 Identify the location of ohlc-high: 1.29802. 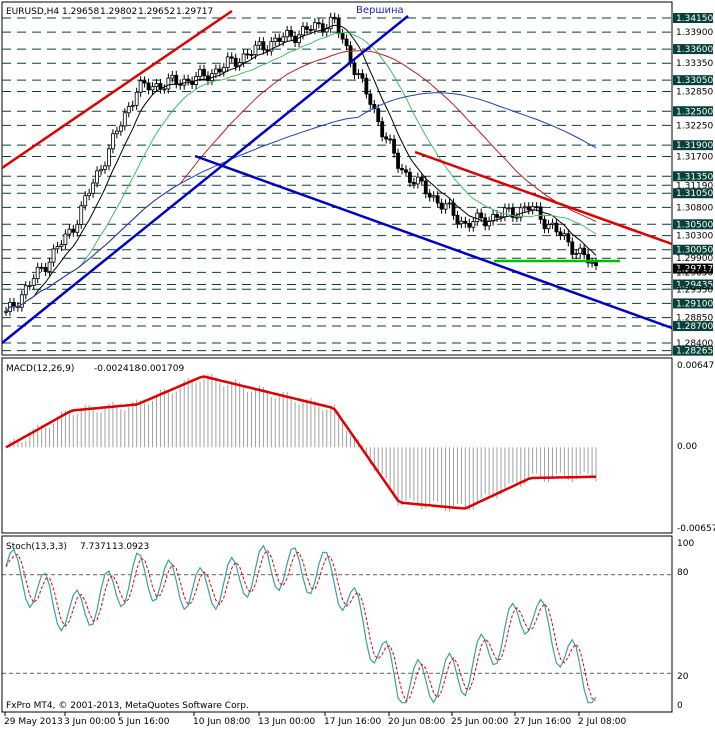
(118, 12).